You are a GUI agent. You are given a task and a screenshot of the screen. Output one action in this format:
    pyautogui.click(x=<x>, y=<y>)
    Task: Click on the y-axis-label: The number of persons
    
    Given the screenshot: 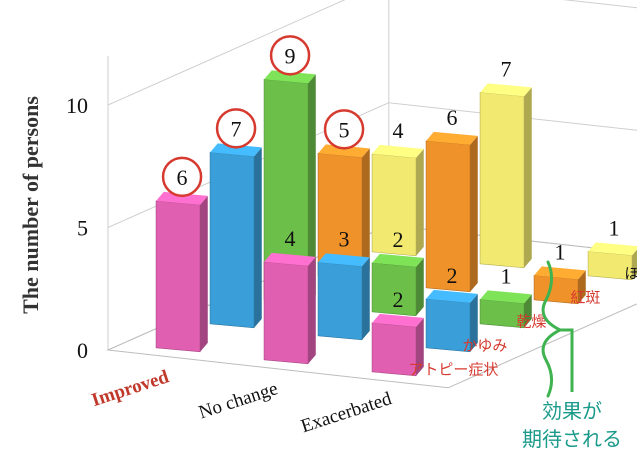 What is the action you would take?
    pyautogui.click(x=30, y=205)
    